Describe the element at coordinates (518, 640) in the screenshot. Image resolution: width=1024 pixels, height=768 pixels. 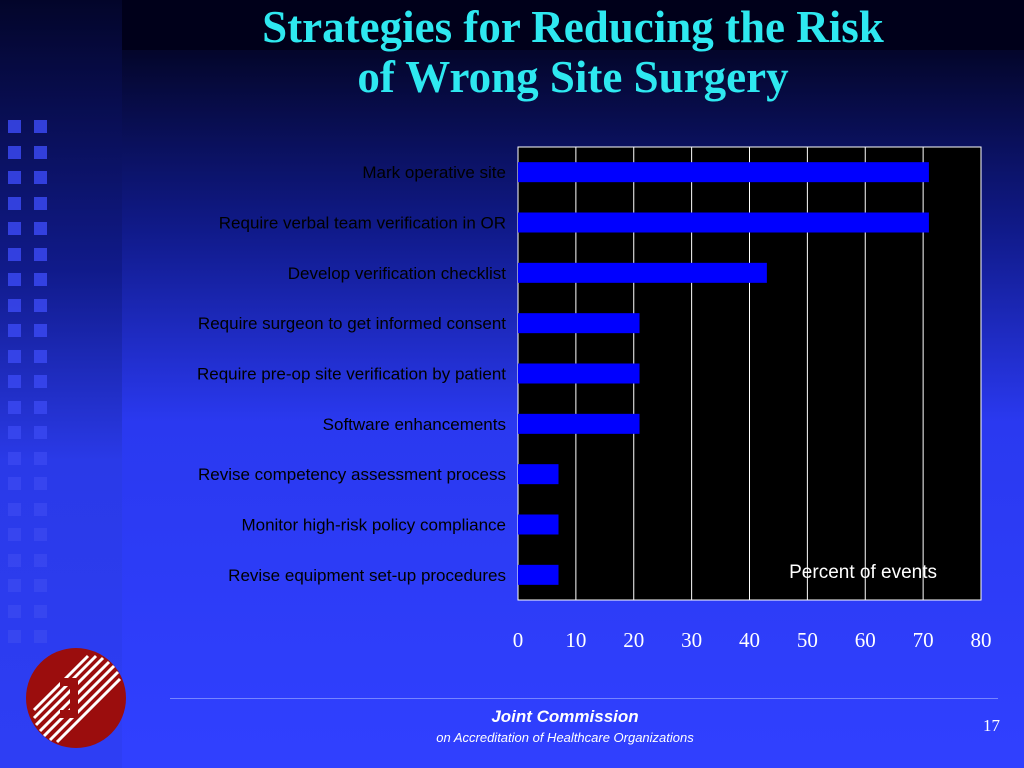
I see `x-tick-label: 0` at that location.